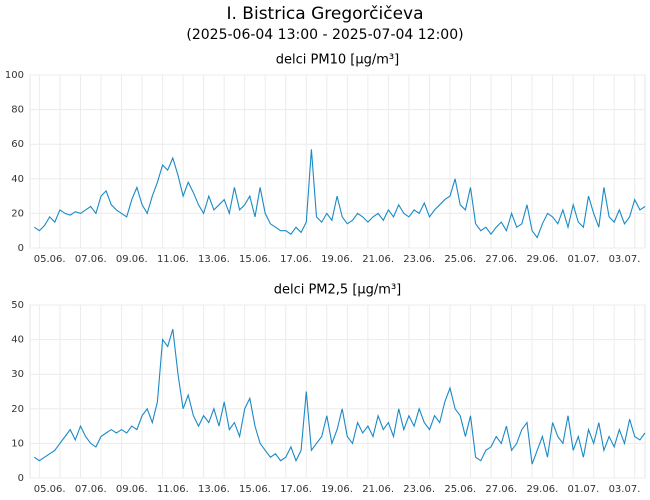 The width and height of the screenshot is (650, 500). I want to click on y-tick-label: 80, so click(17, 110).